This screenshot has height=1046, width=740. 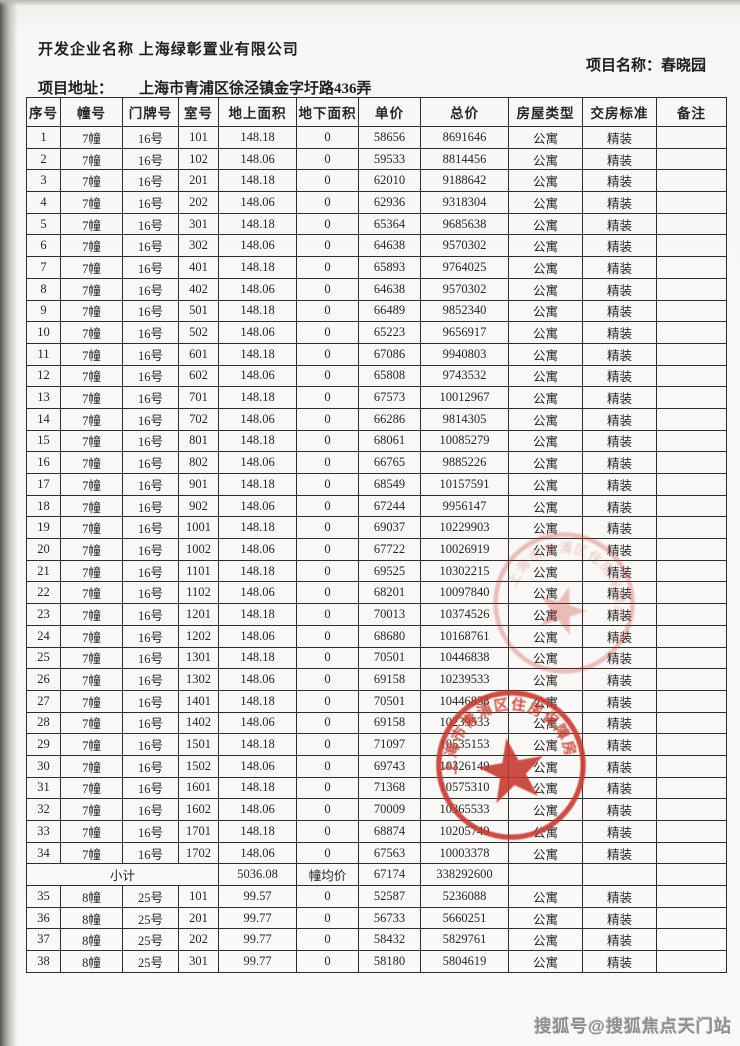 I want to click on table-row: 34 7幢 16号 1702 148.06 0 67563 10003378 公寓 精装, so click(x=376, y=853).